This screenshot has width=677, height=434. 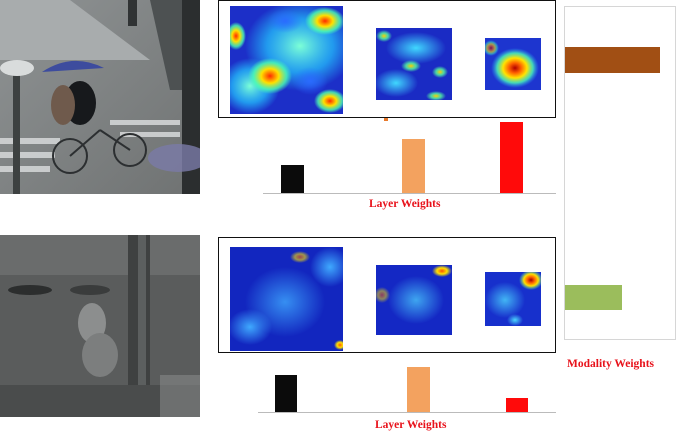 I want to click on row2-layer-weights-chart, so click(x=407, y=384).